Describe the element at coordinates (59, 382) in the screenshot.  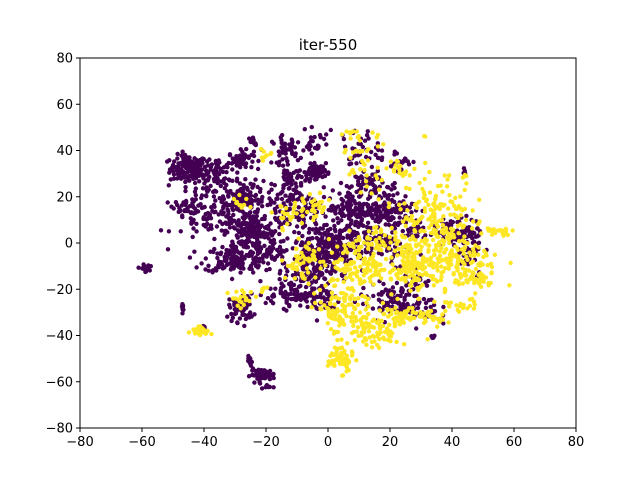
I see `y-tick-label: −60` at that location.